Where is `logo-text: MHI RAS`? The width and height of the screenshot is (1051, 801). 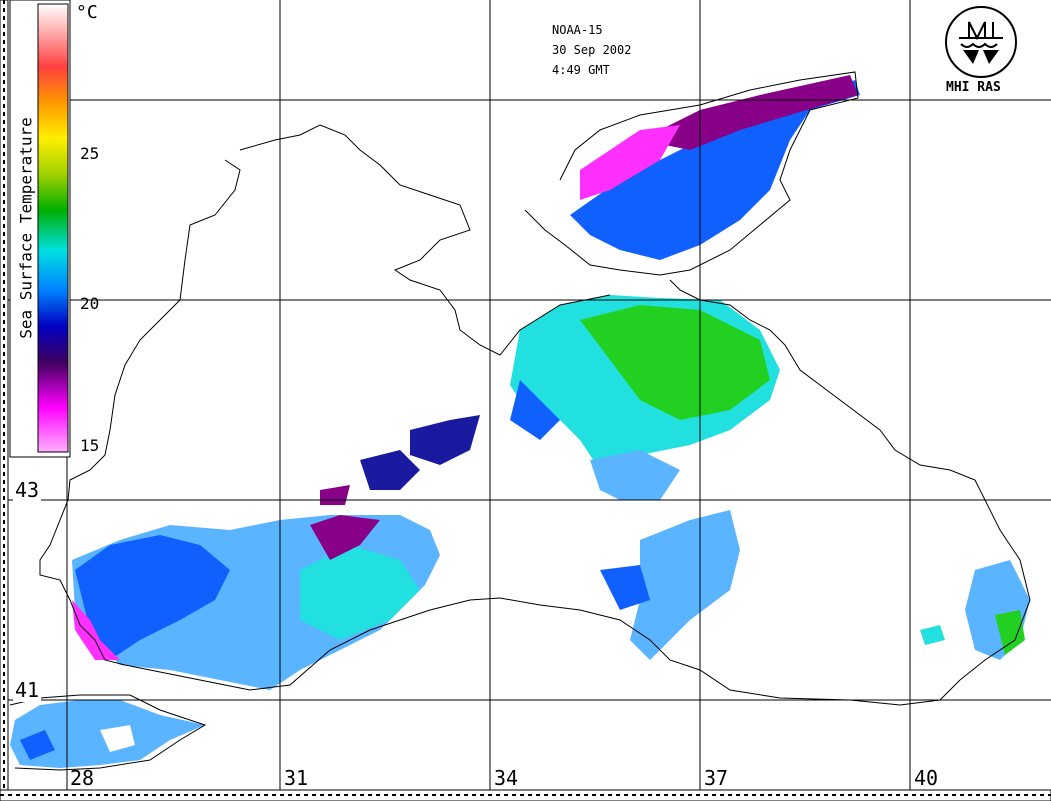
logo-text: MHI RAS is located at coordinates (973, 87).